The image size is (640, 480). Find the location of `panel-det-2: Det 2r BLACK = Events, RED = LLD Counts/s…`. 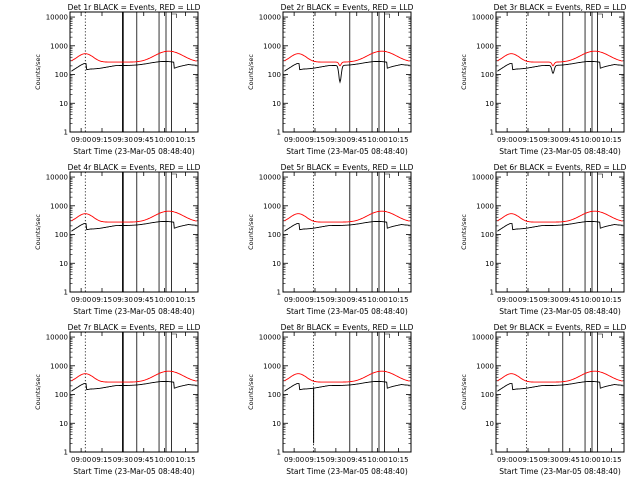

panel-det-2: Det 2r BLACK = Events, RED = LLD Counts/s… is located at coordinates (330, 79).